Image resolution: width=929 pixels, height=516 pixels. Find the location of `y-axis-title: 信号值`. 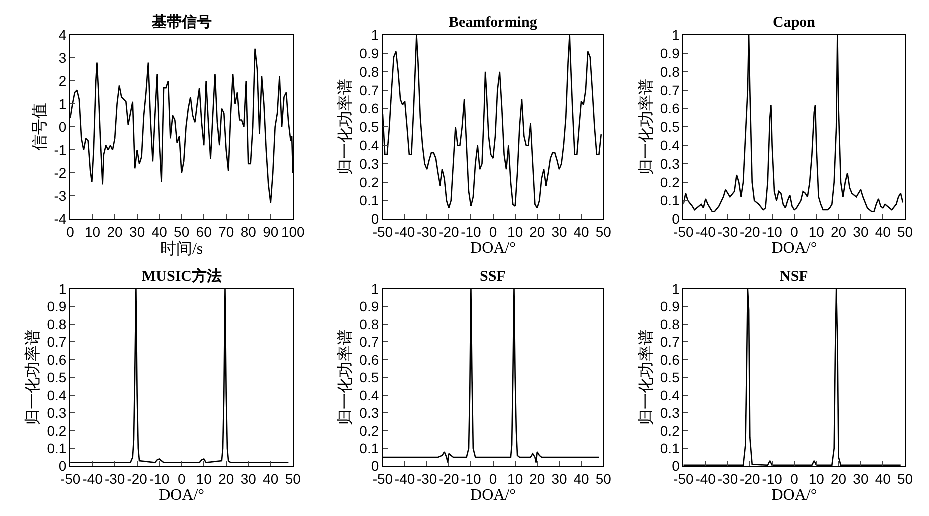

y-axis-title: 信号值 is located at coordinates (41, 127).